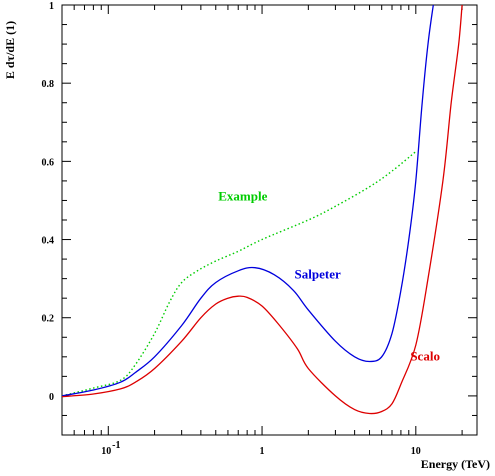 The image size is (495, 476). I want to click on y-tick-label: 0.8, so click(48, 84).